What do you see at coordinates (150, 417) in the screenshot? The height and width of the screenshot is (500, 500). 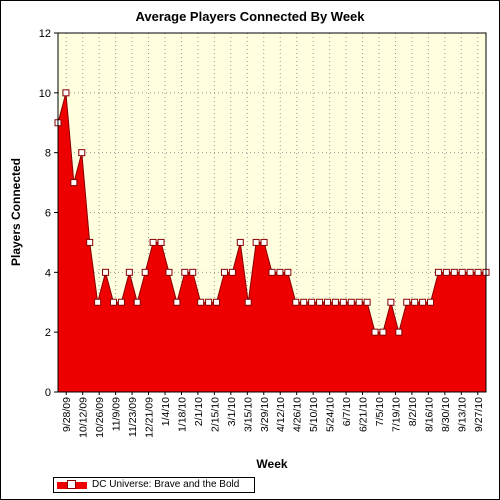 I see `x-tick-label: 12/21/09` at bounding box center [150, 417].